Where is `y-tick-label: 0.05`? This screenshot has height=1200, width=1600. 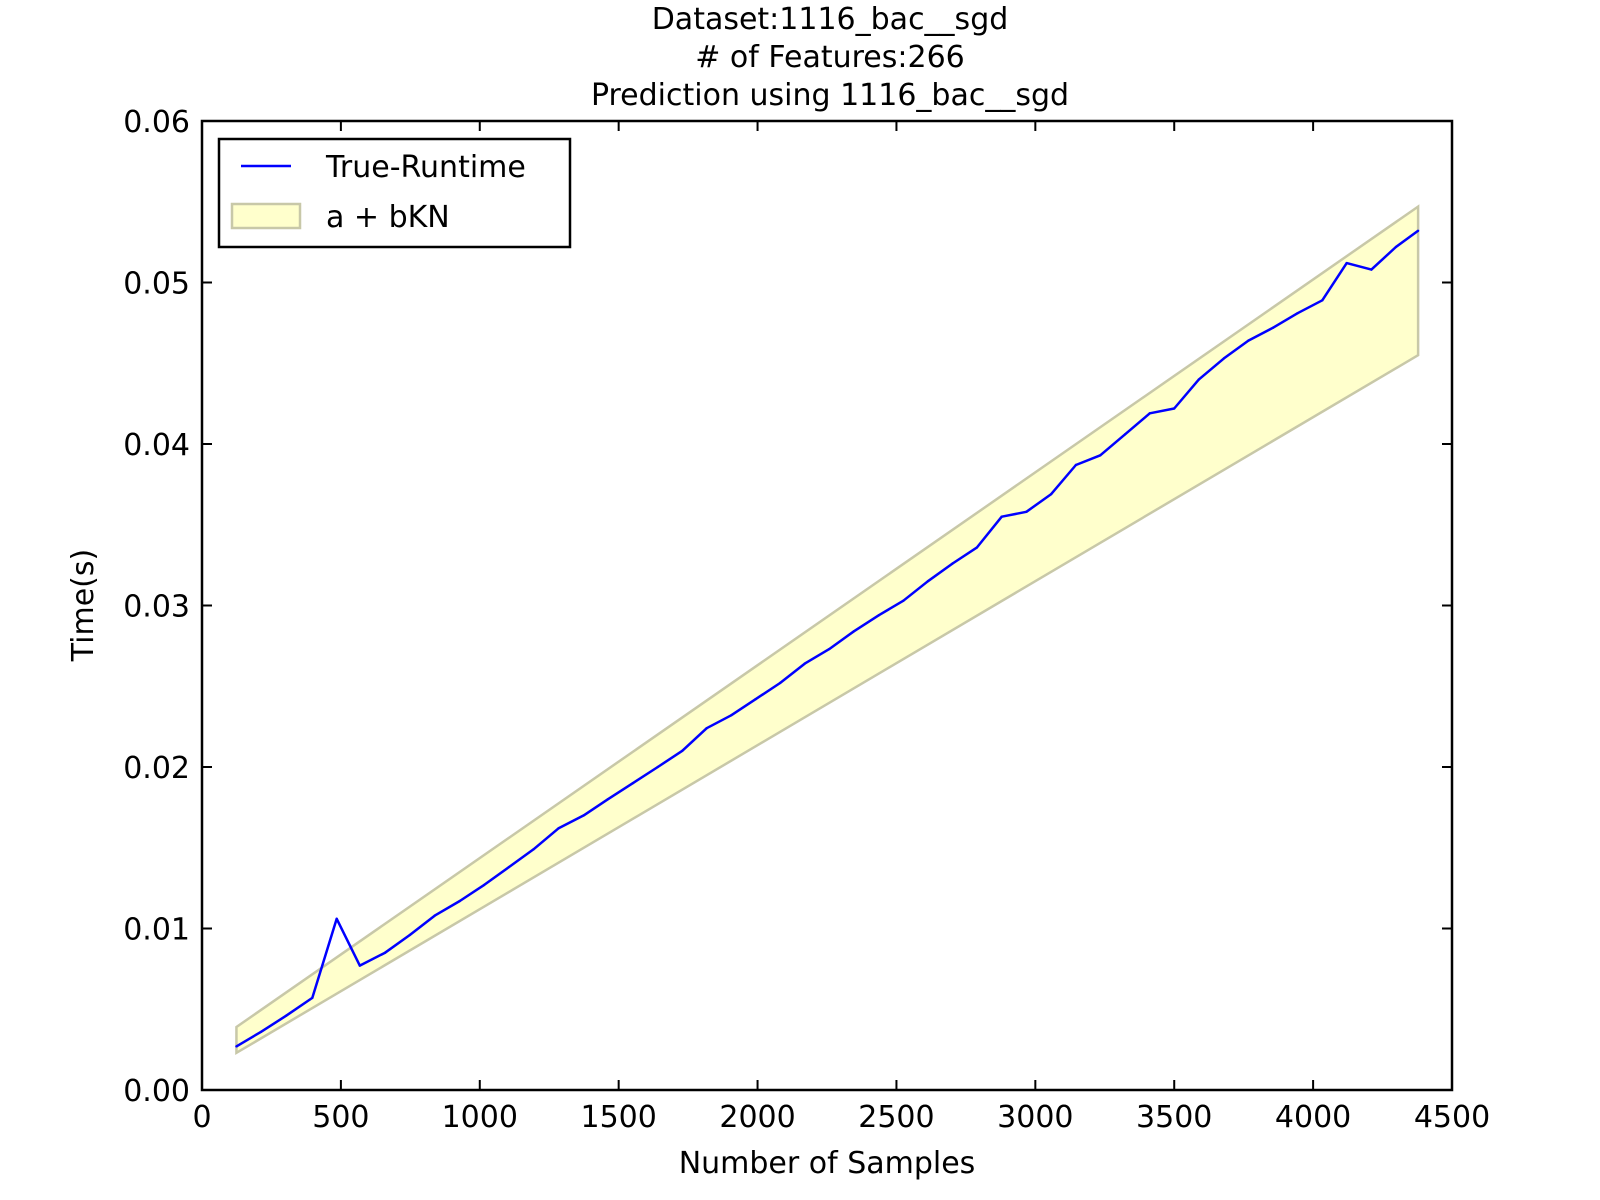
y-tick-label: 0.05 is located at coordinates (156, 284).